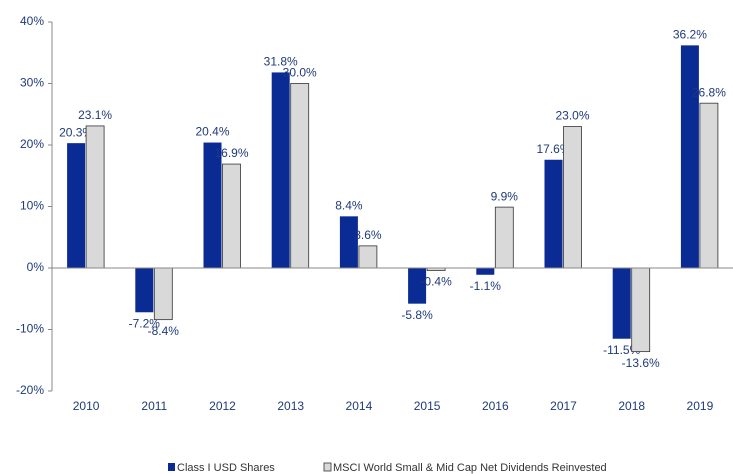 The image size is (733, 474). What do you see at coordinates (32, 83) in the screenshot?
I see `y-tick-label: 30%` at bounding box center [32, 83].